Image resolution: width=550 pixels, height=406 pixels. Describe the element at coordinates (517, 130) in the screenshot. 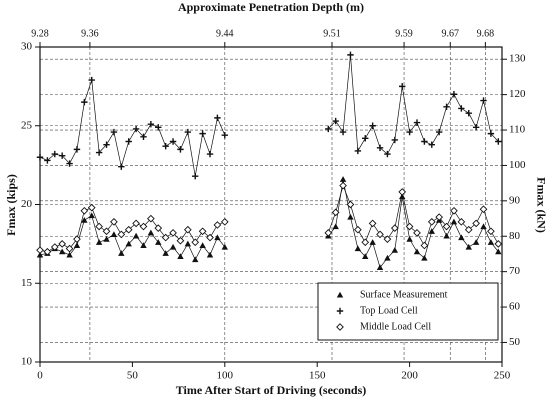

I see `y2-tick-label: 110` at that location.